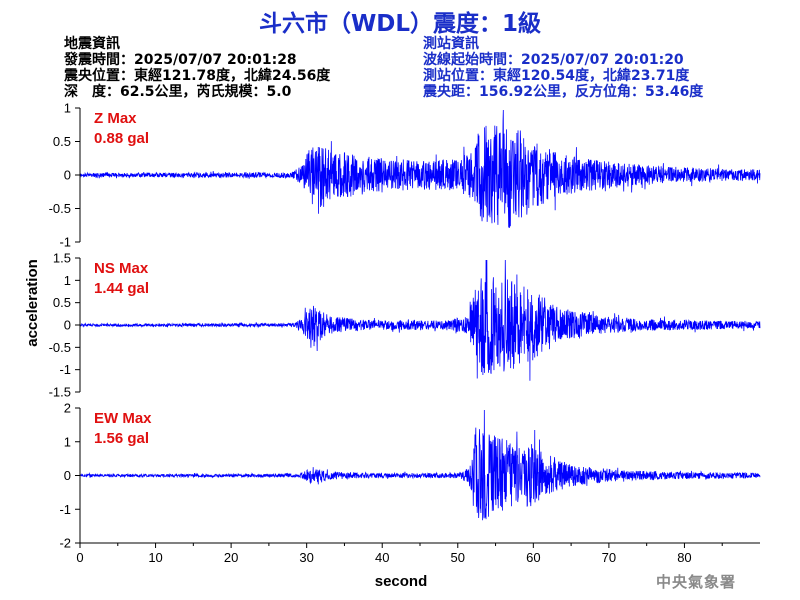  What do you see at coordinates (533, 557) in the screenshot?
I see `x-tick-label: 60` at bounding box center [533, 557].